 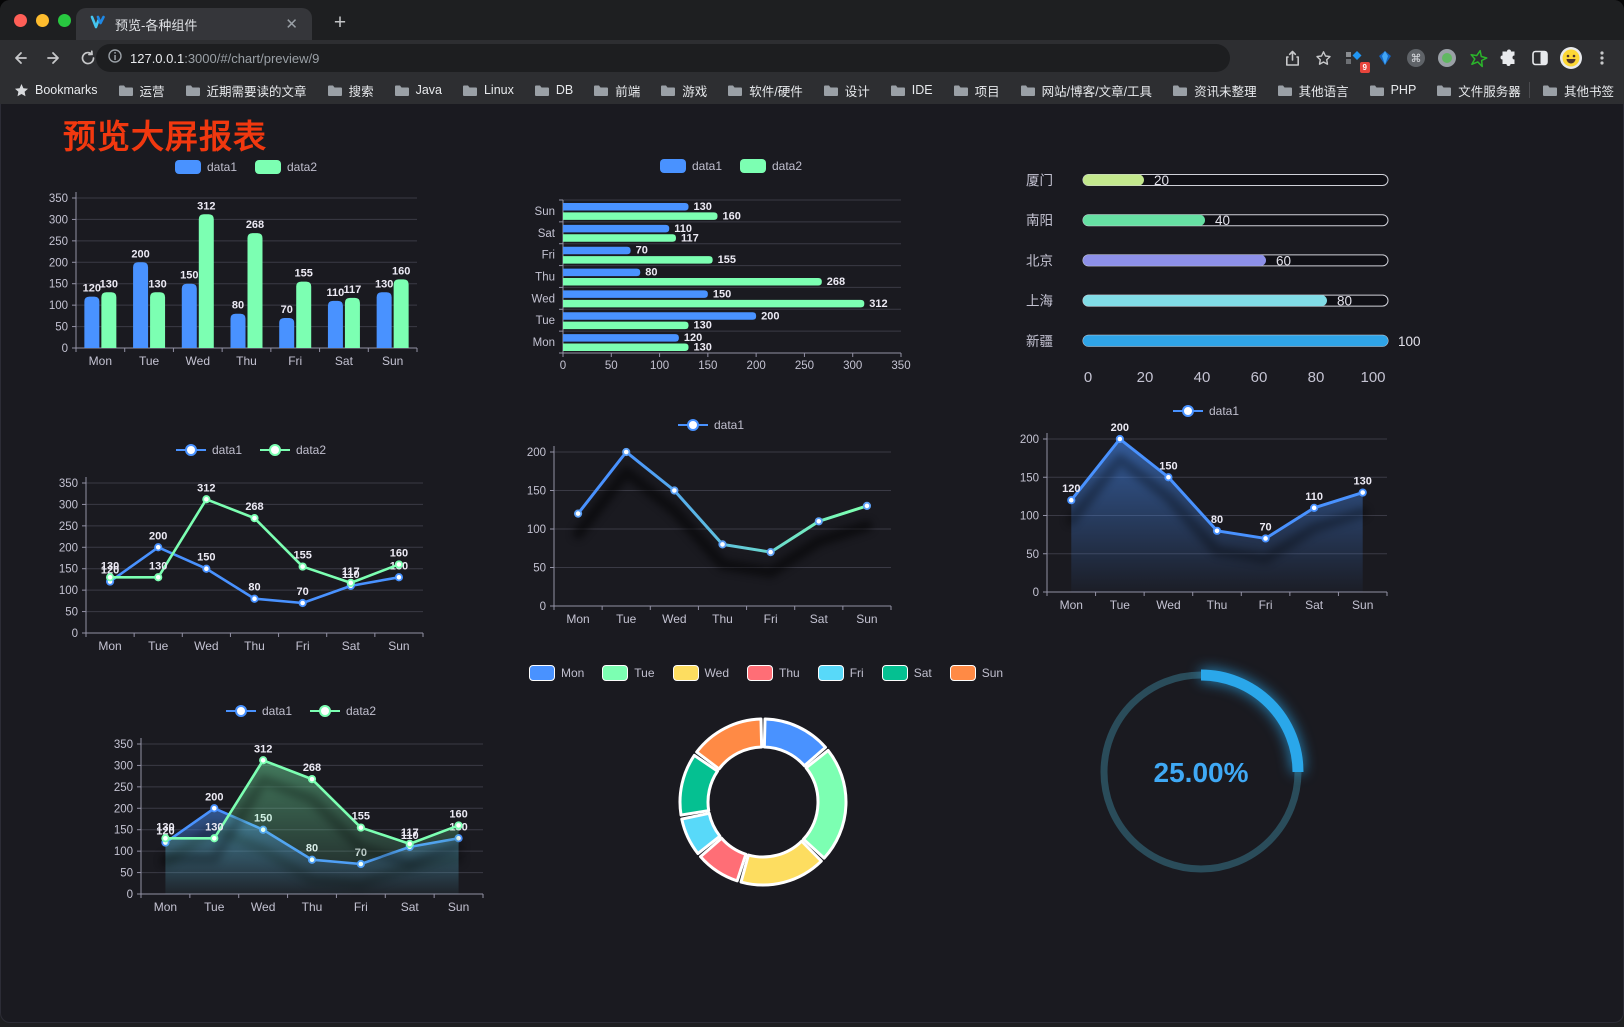 What do you see at coordinates (361, 817) in the screenshot?
I see `svg-text: 155` at bounding box center [361, 817].